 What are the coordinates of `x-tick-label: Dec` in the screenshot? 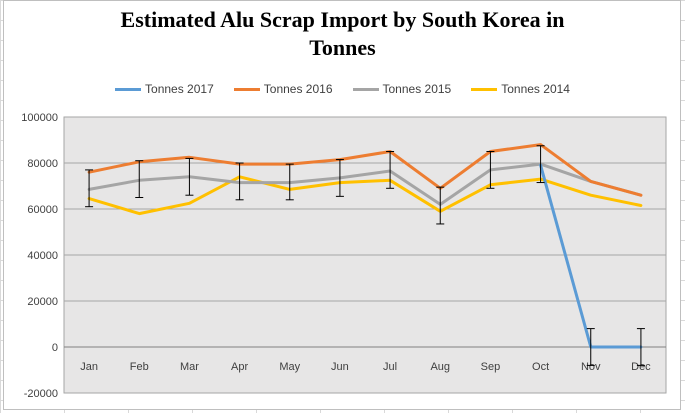 It's located at (641, 367).